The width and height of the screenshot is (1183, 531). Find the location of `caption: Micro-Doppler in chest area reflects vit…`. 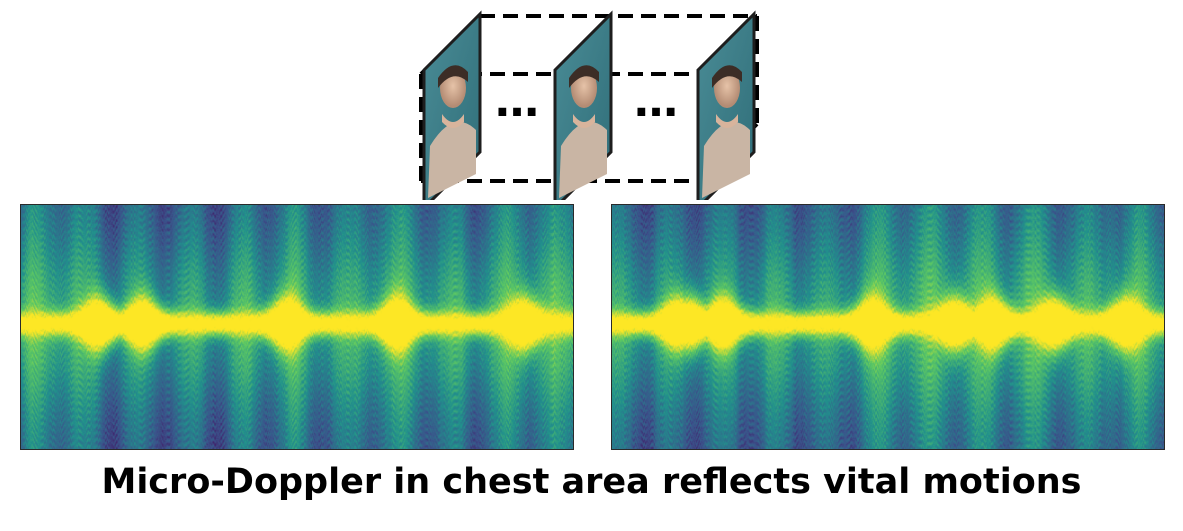

caption: Micro-Doppler in chest area reflects vit… is located at coordinates (591, 482).